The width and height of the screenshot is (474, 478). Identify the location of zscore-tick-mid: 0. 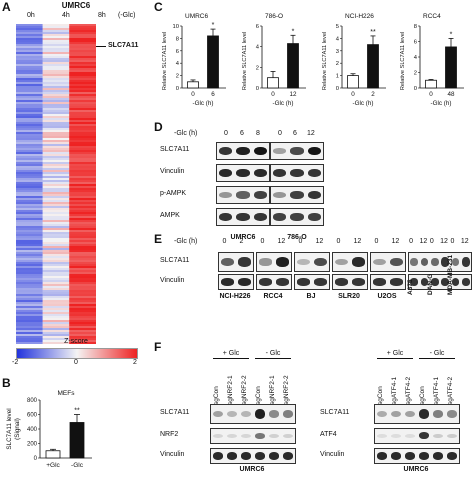
(76, 362).